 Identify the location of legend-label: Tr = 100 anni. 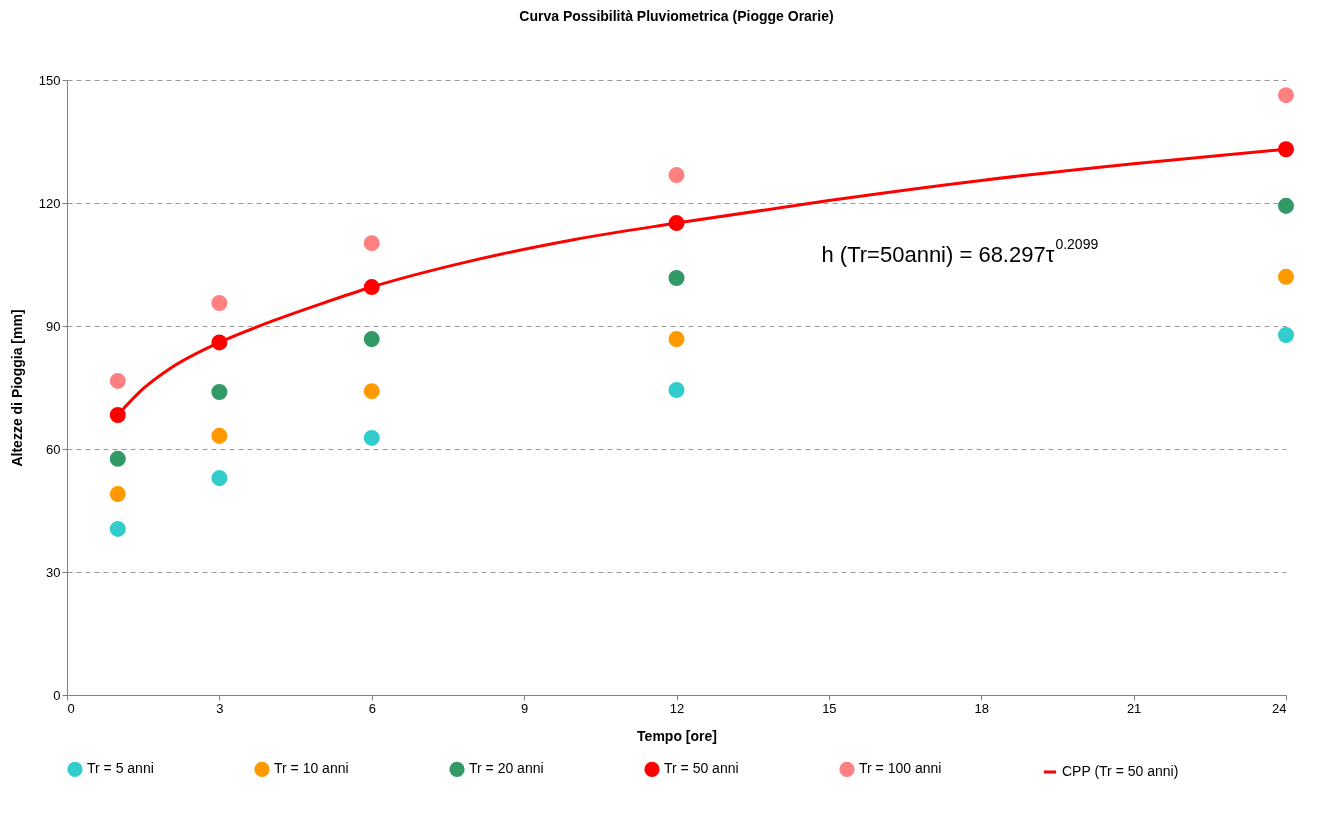
(900, 768).